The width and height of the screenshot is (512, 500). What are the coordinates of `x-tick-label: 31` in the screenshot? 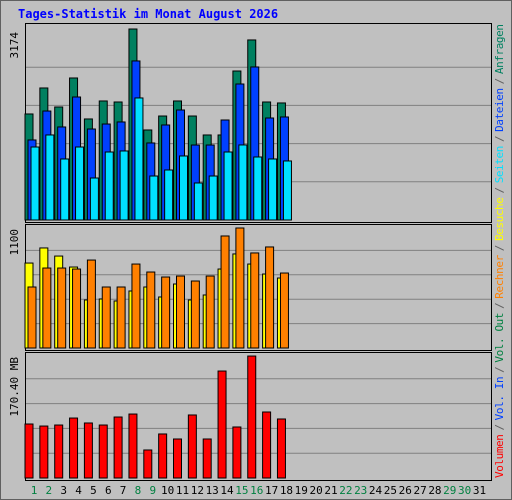 It's located at (479, 490).